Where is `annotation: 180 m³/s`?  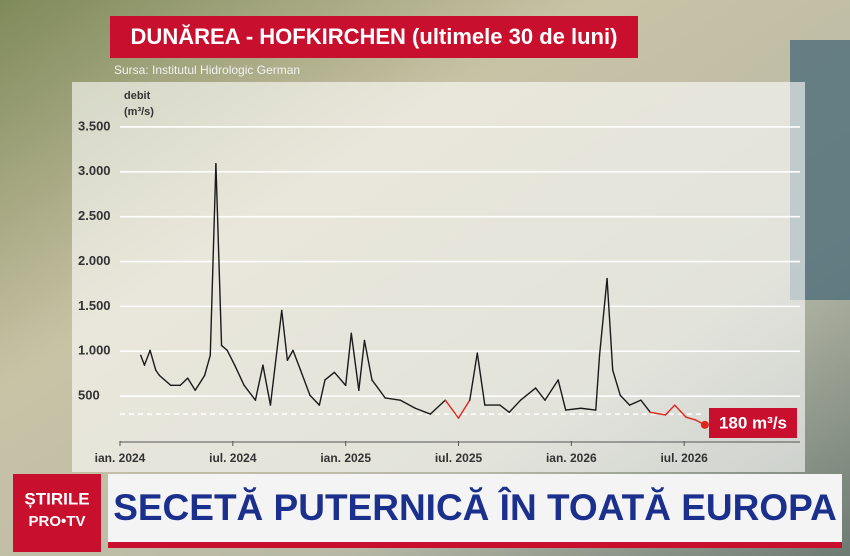
annotation: 180 m³/s is located at coordinates (753, 422).